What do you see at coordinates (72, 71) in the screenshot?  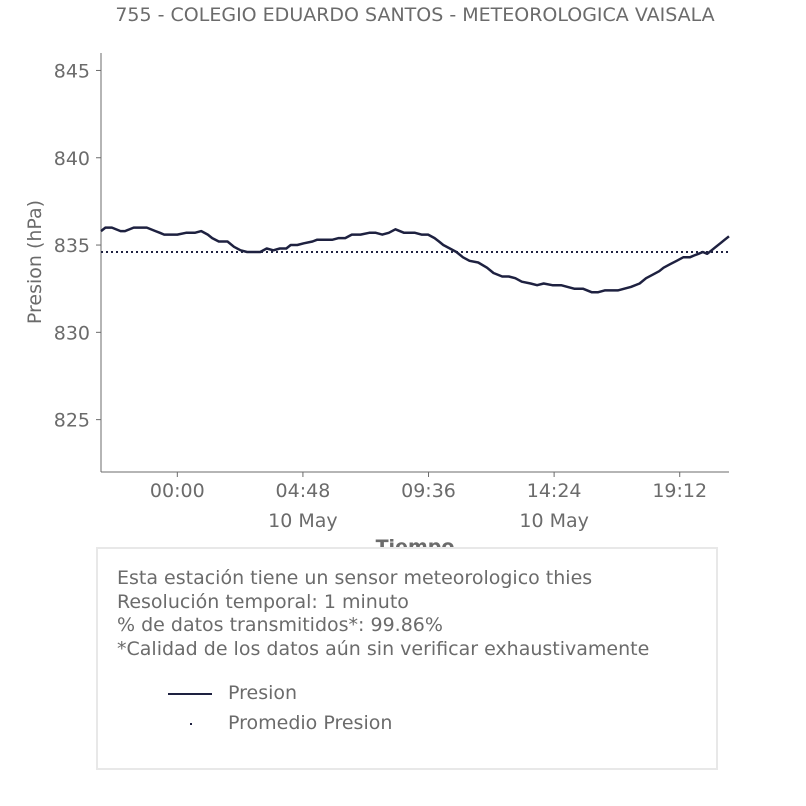 I see `y-tick-label: 845` at bounding box center [72, 71].